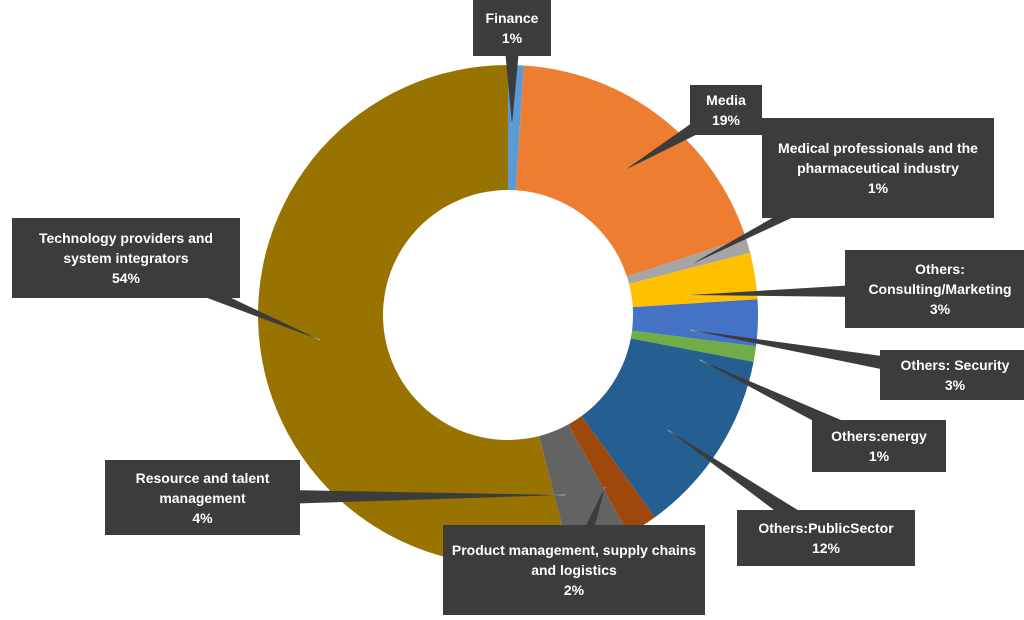  What do you see at coordinates (202, 487) in the screenshot?
I see `label-name: Resource and talent management` at bounding box center [202, 487].